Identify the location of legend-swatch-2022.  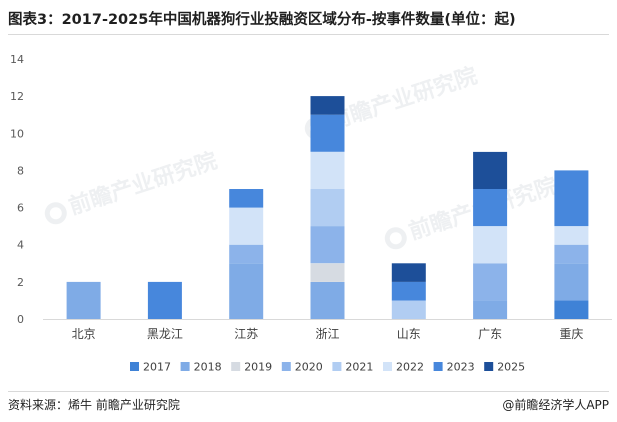
(387, 366).